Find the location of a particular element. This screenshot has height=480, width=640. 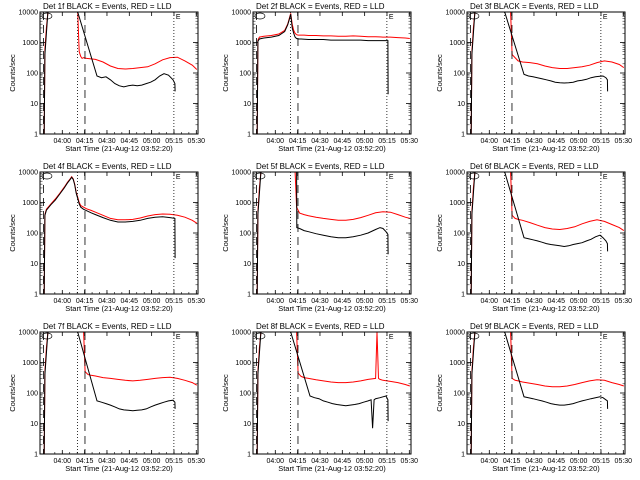

panel-title: Det 1f BLACK = Events, RED = LLD is located at coordinates (107, 6).